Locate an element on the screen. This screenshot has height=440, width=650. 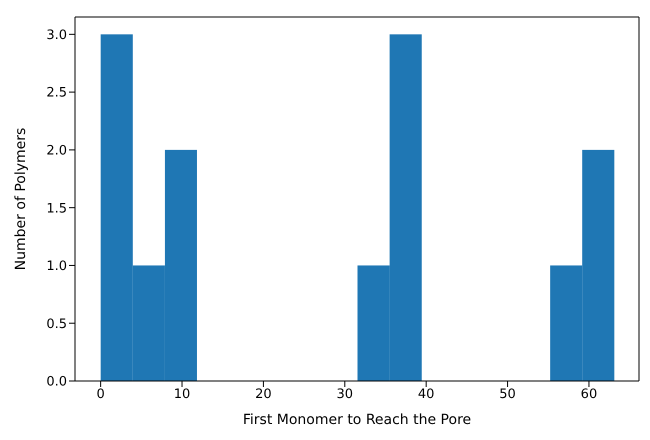
x-tick-label: 0 is located at coordinates (100, 394).